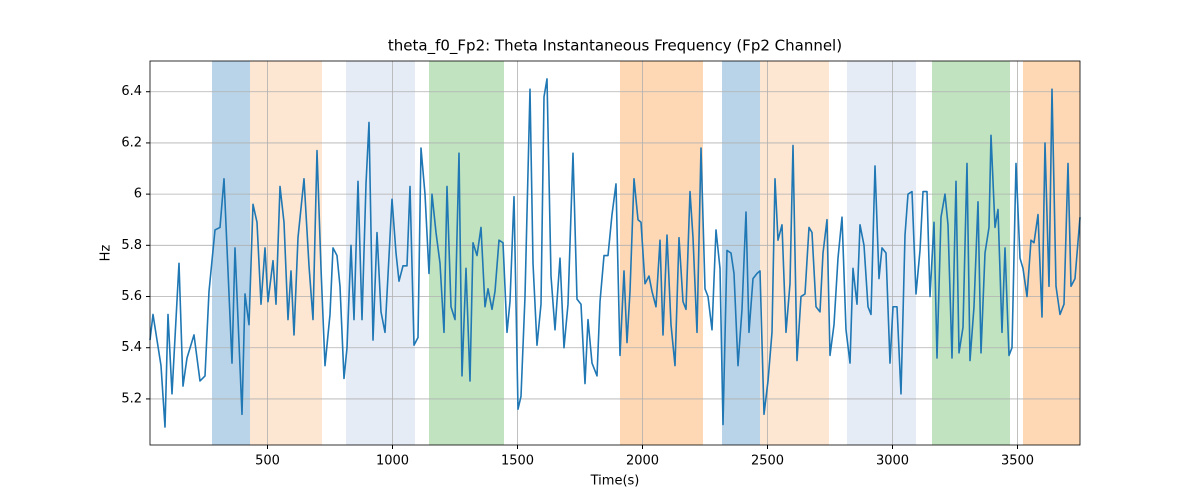 The width and height of the screenshot is (1200, 500). Describe the element at coordinates (892, 461) in the screenshot. I see `x-tick-label: 3000` at that location.